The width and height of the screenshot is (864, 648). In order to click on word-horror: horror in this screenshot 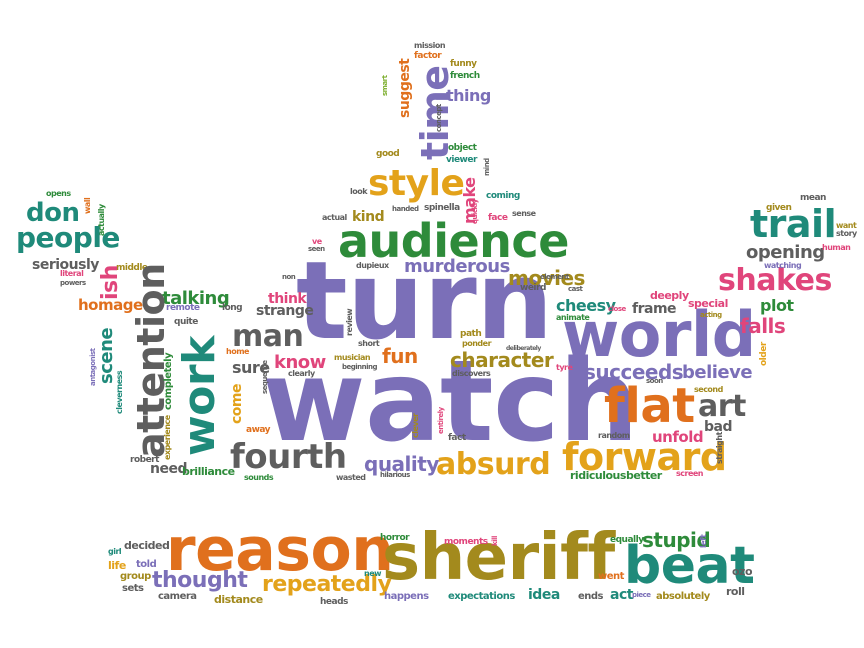, I will do `click(395, 538)`.